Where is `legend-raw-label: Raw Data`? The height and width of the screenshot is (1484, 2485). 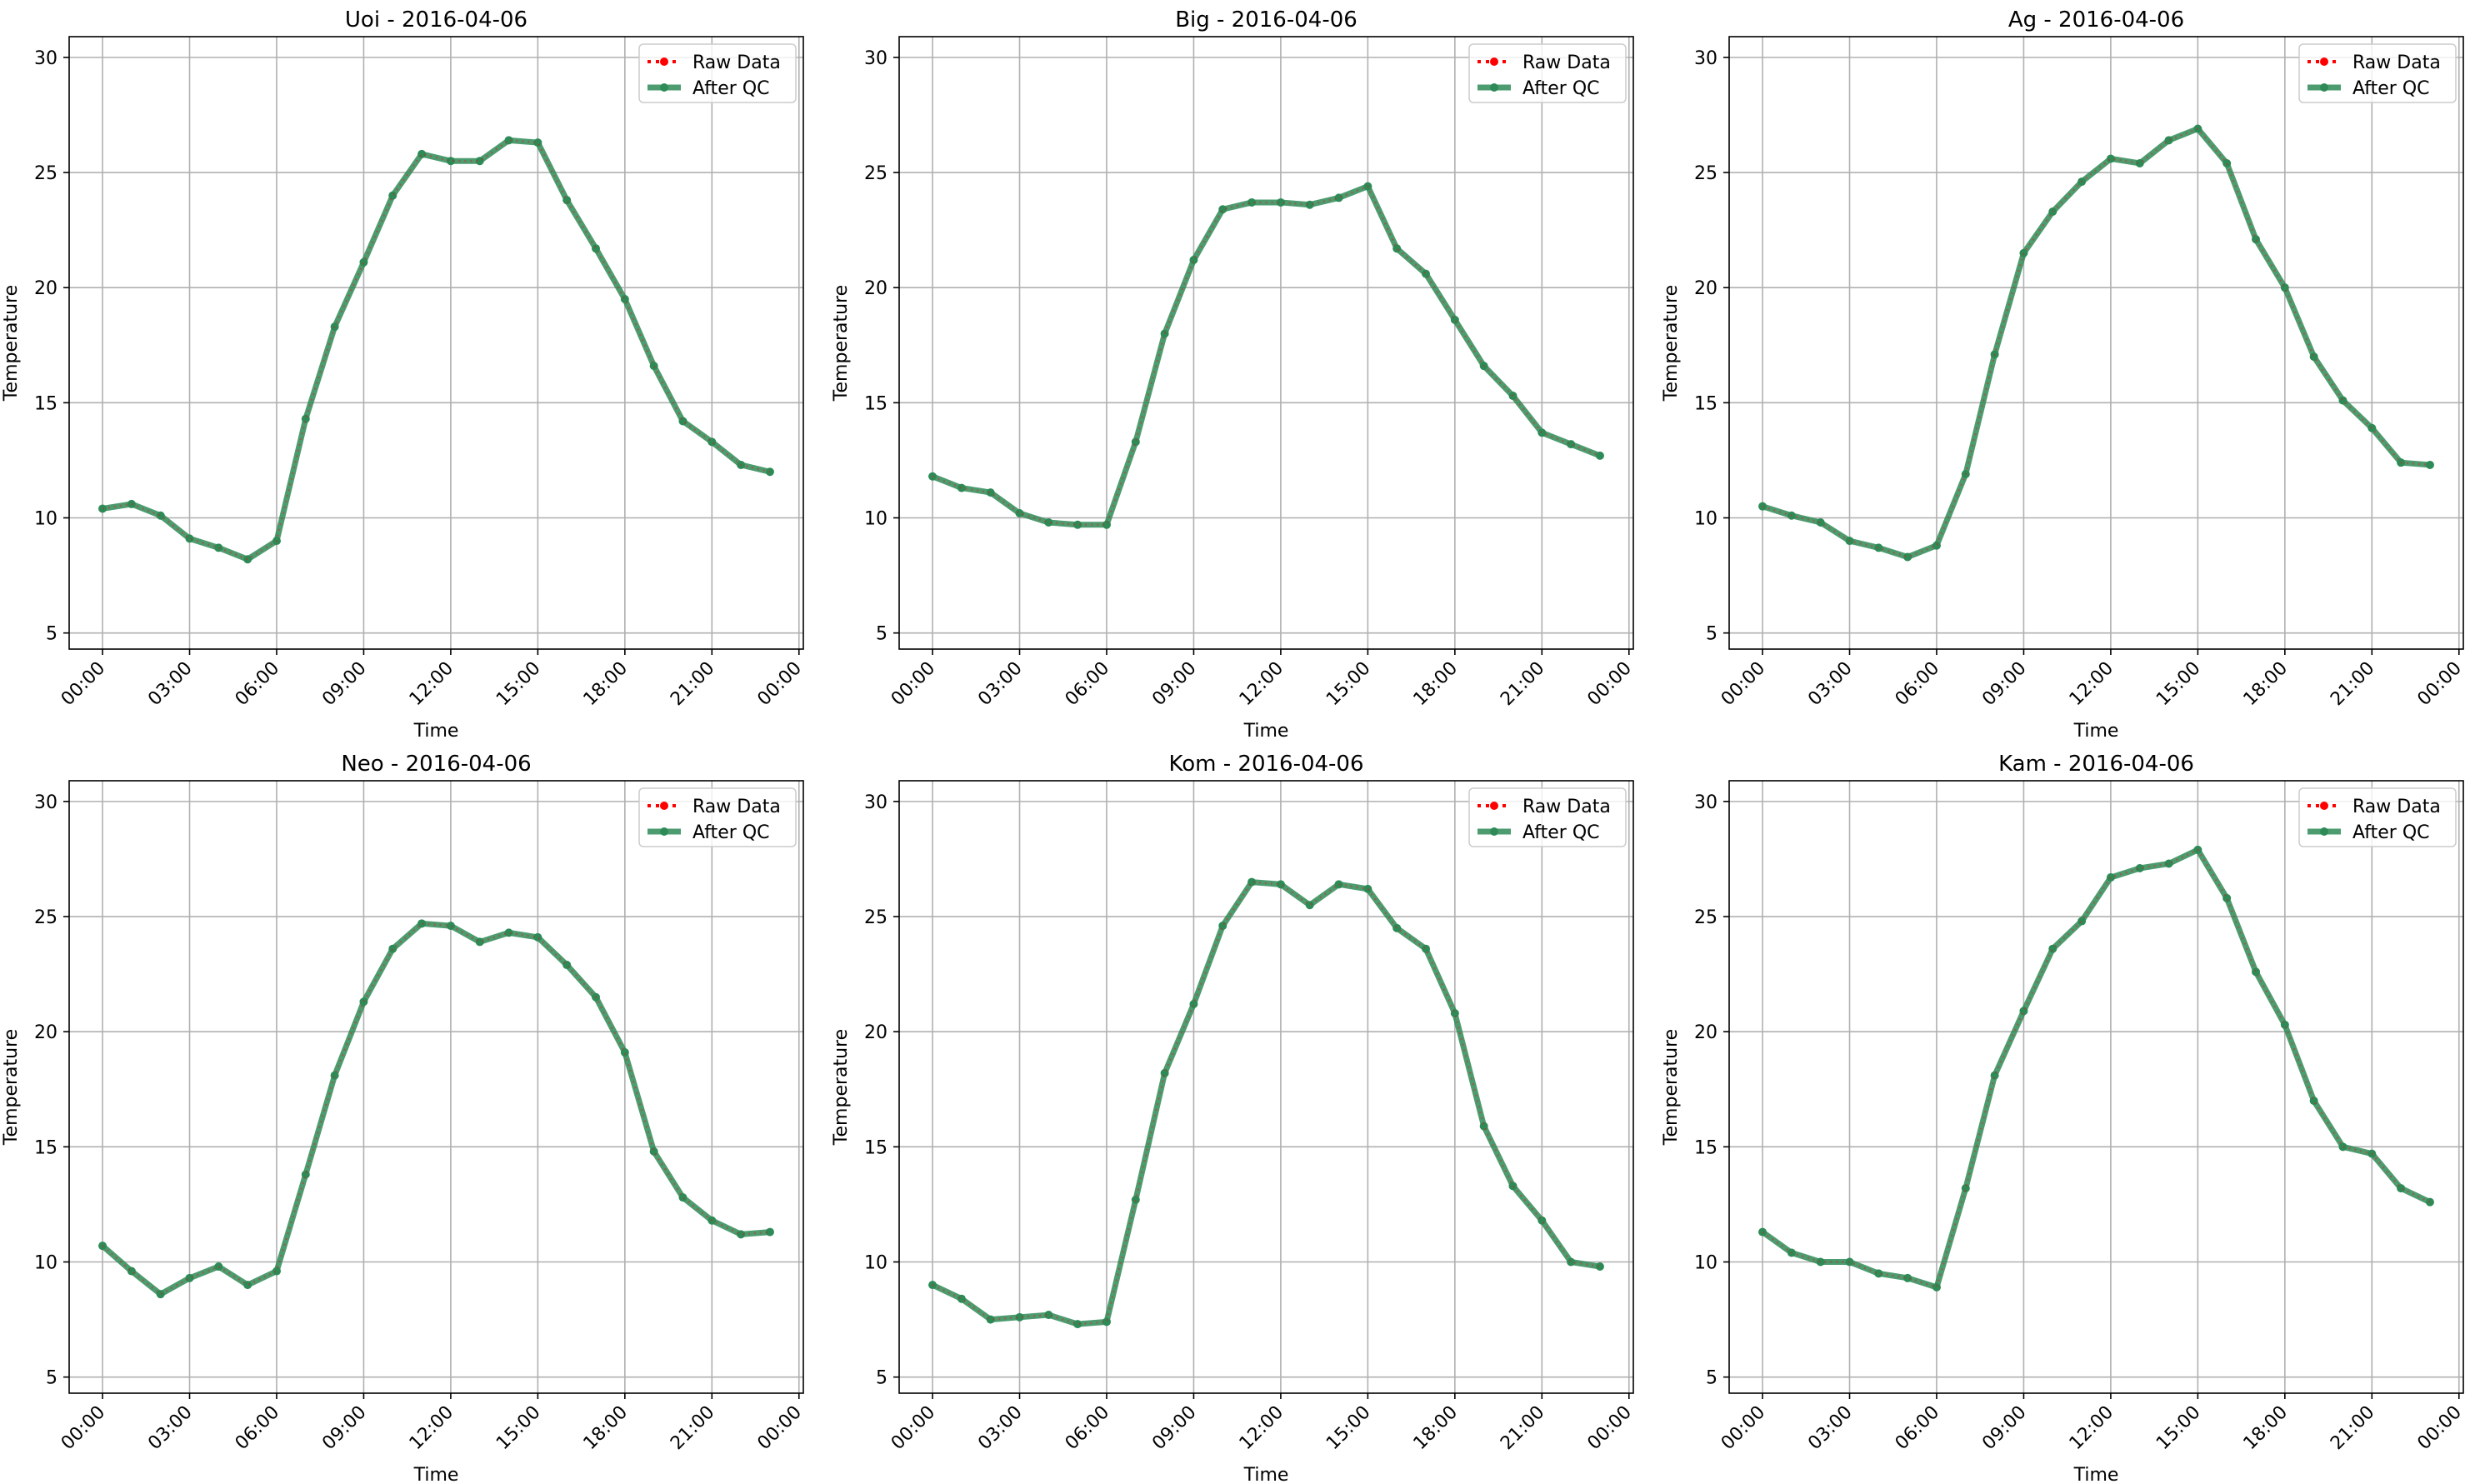
legend-raw-label: Raw Data is located at coordinates (736, 62).